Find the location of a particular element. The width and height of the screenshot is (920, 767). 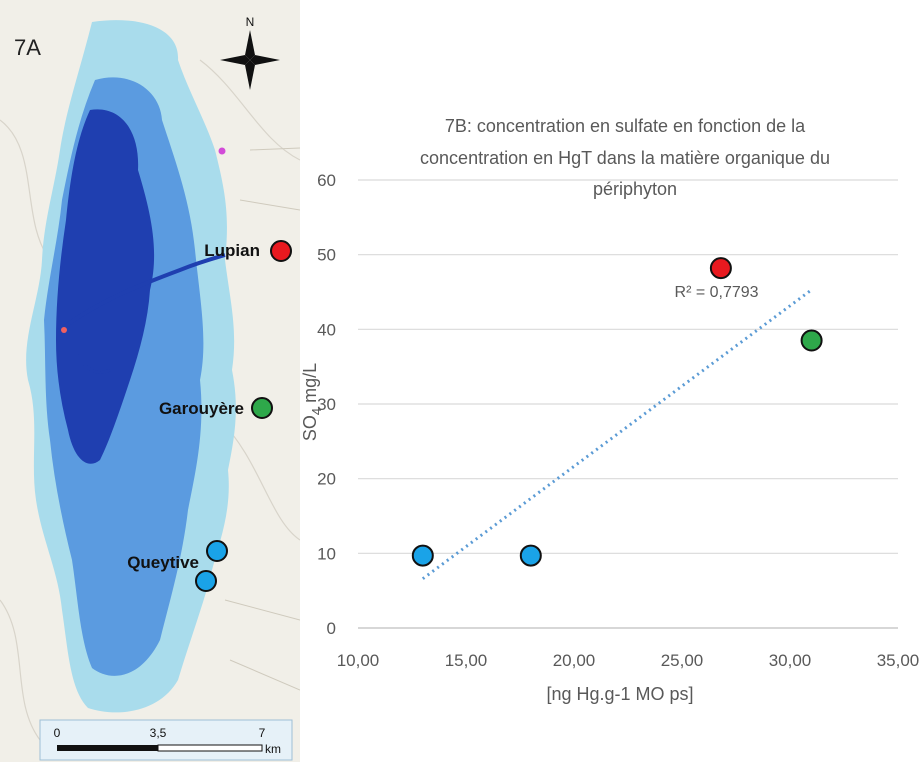

scale-label-max: 7 is located at coordinates (262, 733).